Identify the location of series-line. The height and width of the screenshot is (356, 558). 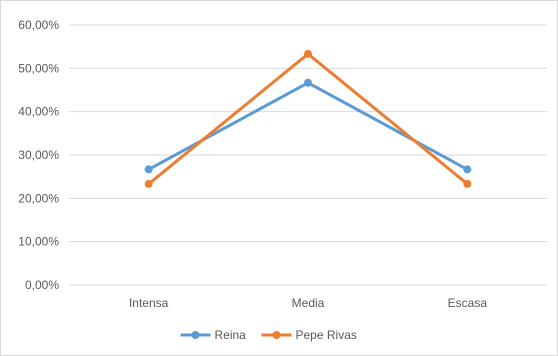
(308, 126).